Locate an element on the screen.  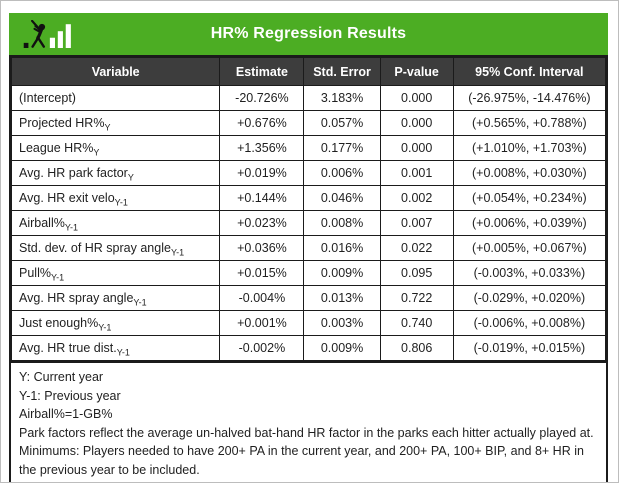
conf-interval-cell: (-0.019%, +0.015%) is located at coordinates (529, 348).